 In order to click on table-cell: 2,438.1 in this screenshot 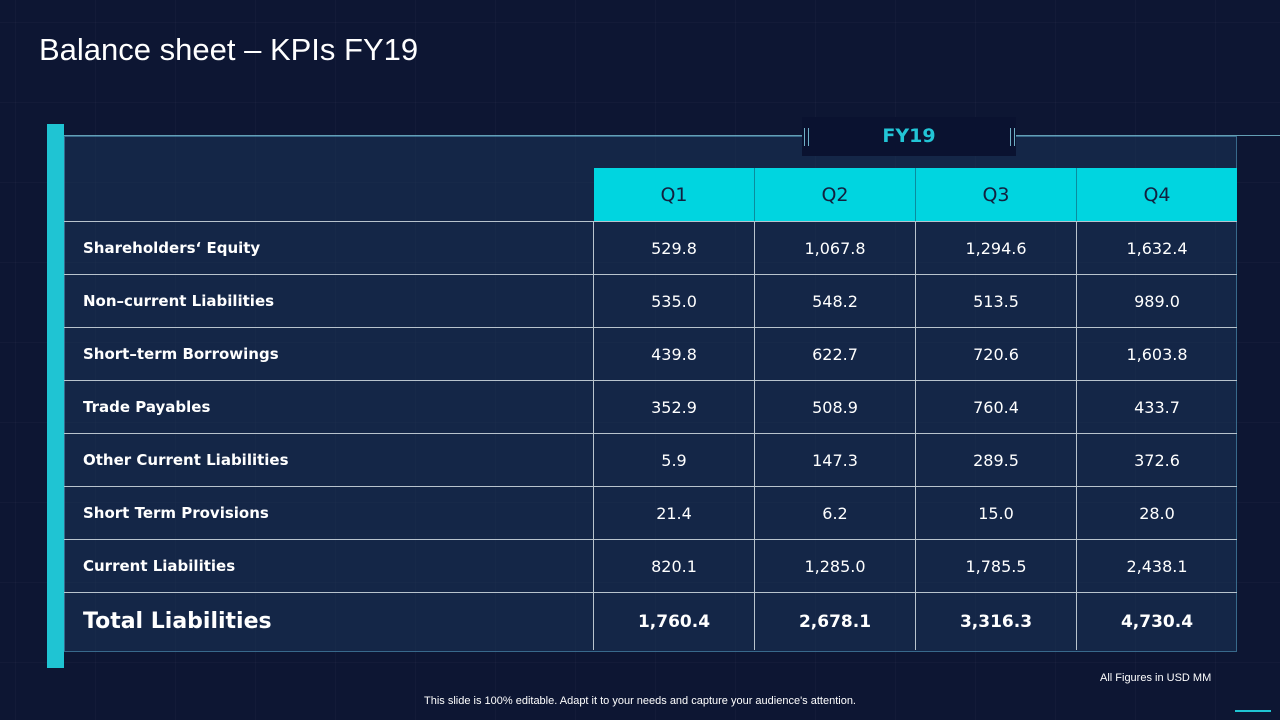, I will do `click(1157, 566)`.